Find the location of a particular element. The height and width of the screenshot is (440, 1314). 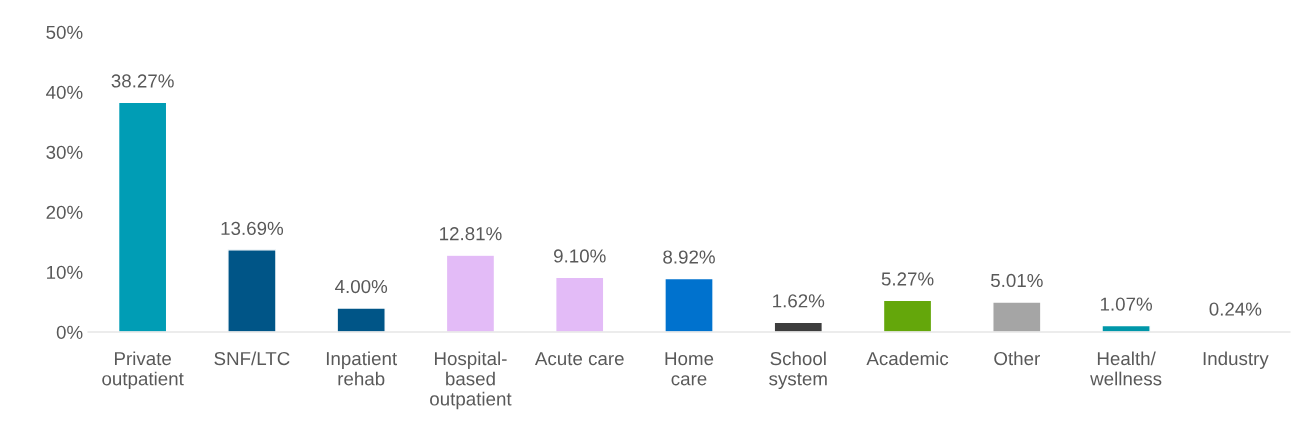

y-tick-label: 10% is located at coordinates (65, 272).